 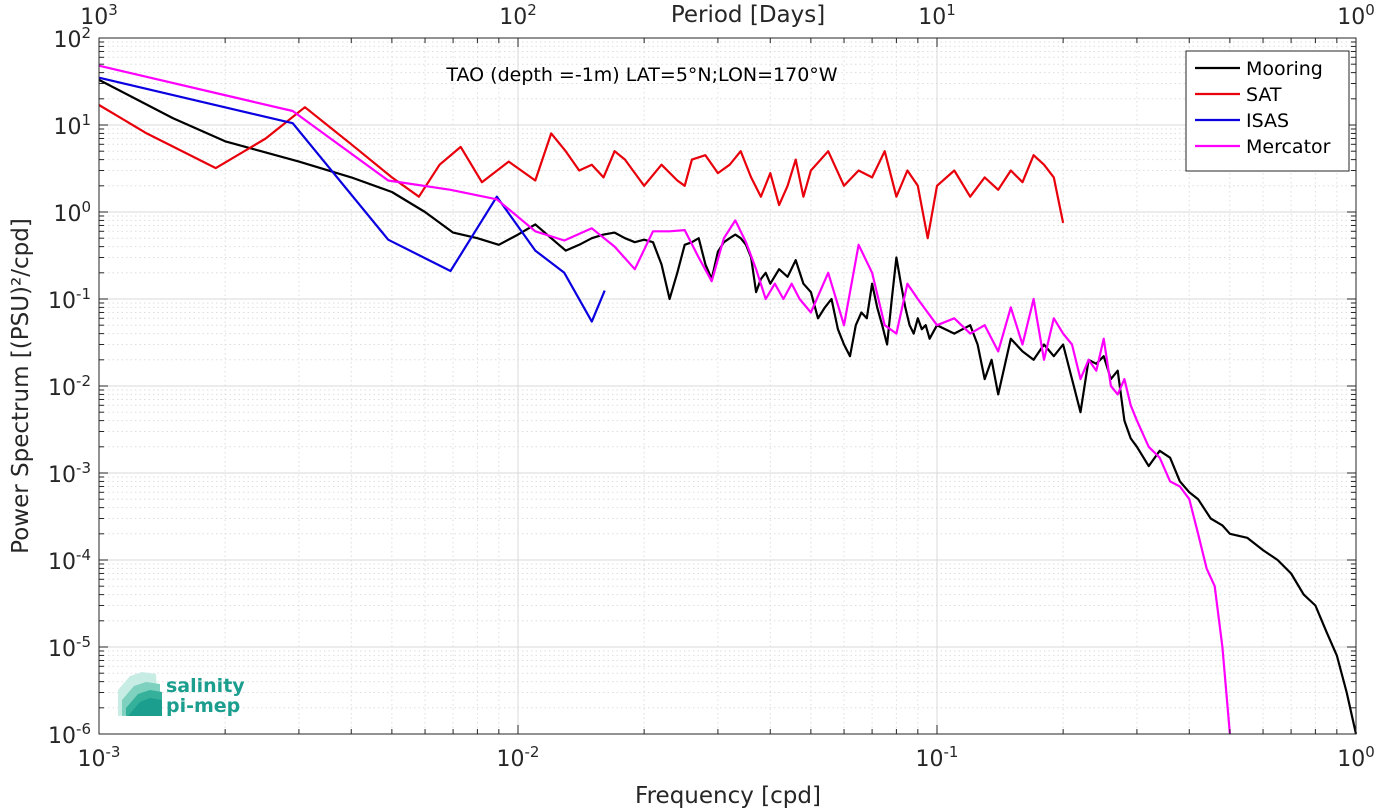 I want to click on x-tick-label: 10⁰, so click(x=1356, y=757).